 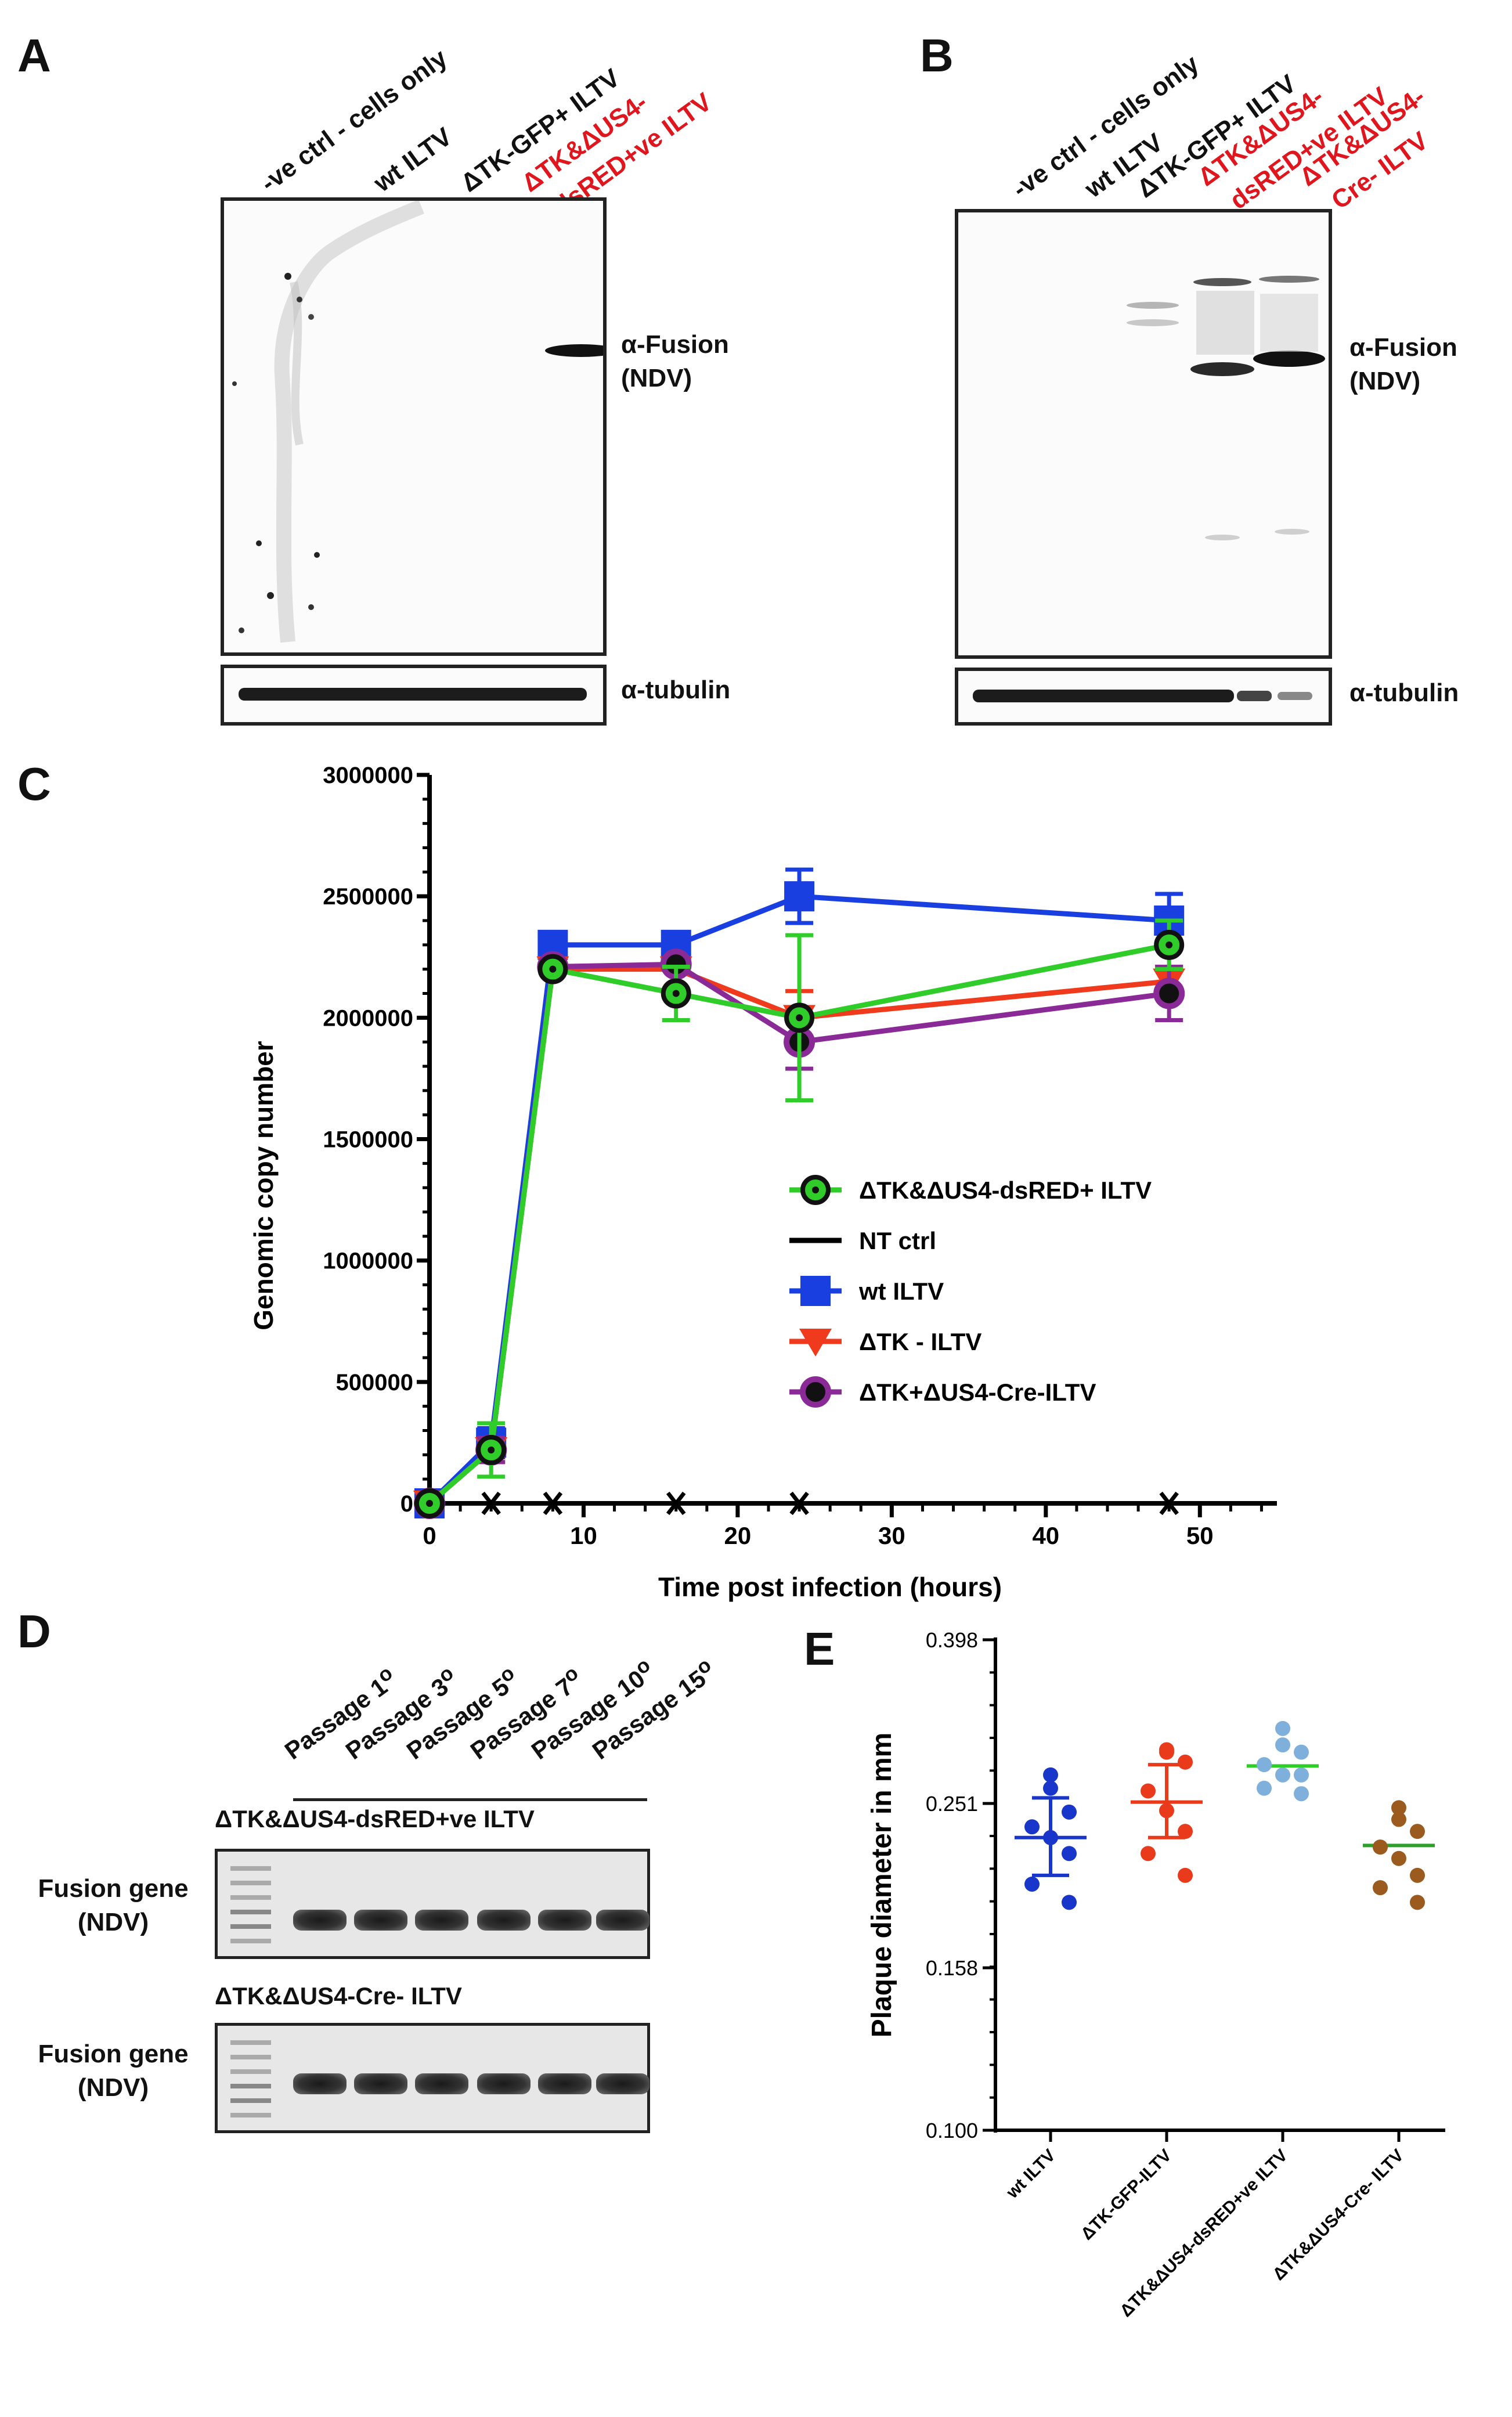 I want to click on e-ytick-label: 0.398, so click(x=952, y=1640).